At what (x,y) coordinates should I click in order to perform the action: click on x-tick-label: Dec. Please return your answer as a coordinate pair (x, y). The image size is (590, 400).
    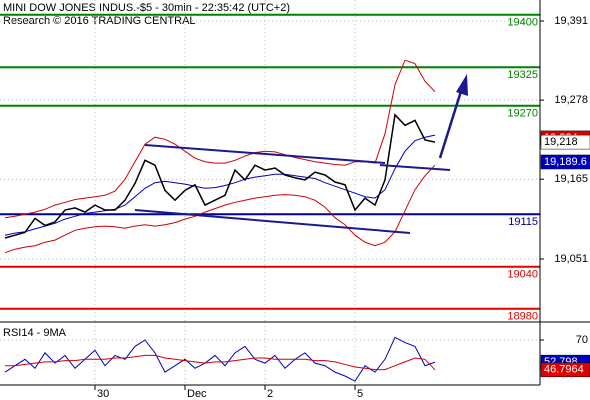
    Looking at the image, I should click on (197, 394).